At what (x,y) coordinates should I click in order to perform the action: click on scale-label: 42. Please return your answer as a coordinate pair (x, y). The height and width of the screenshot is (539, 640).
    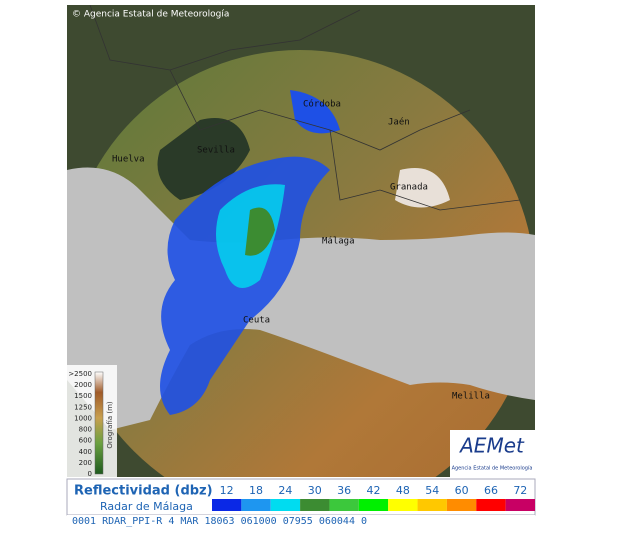
    Looking at the image, I should click on (374, 490).